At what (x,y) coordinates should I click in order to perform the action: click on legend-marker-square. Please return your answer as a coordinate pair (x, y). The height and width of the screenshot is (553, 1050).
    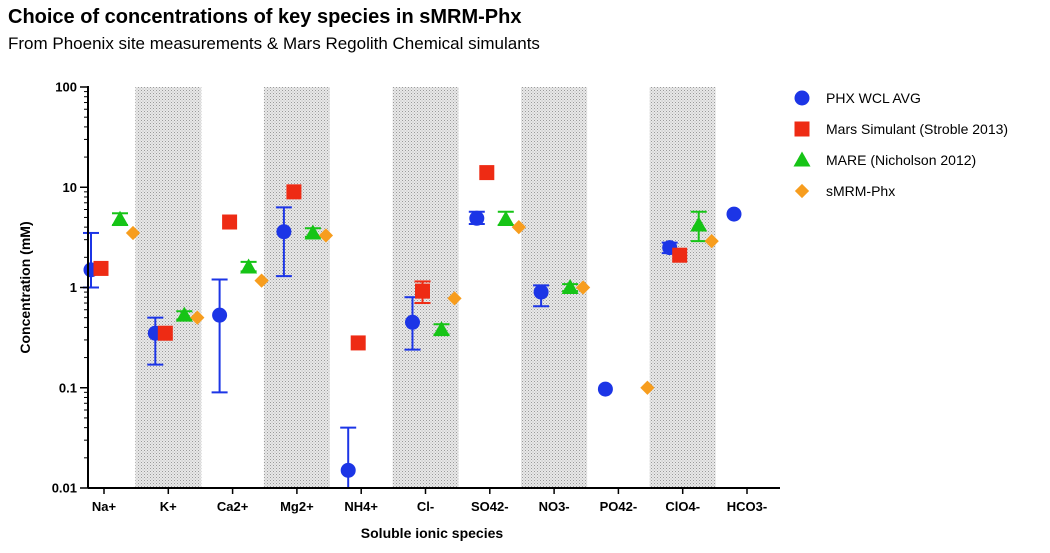
    Looking at the image, I should click on (802, 129).